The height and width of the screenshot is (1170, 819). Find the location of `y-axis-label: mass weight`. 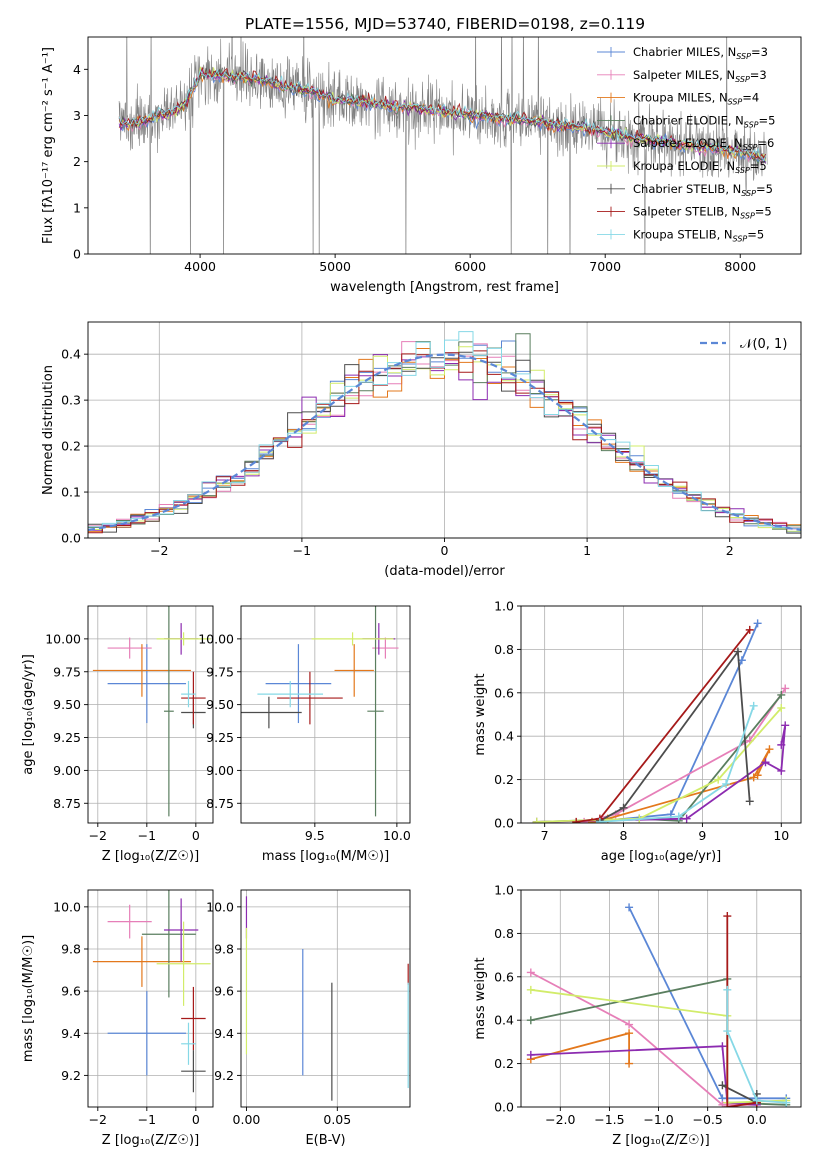

y-axis-label: mass weight is located at coordinates (480, 998).